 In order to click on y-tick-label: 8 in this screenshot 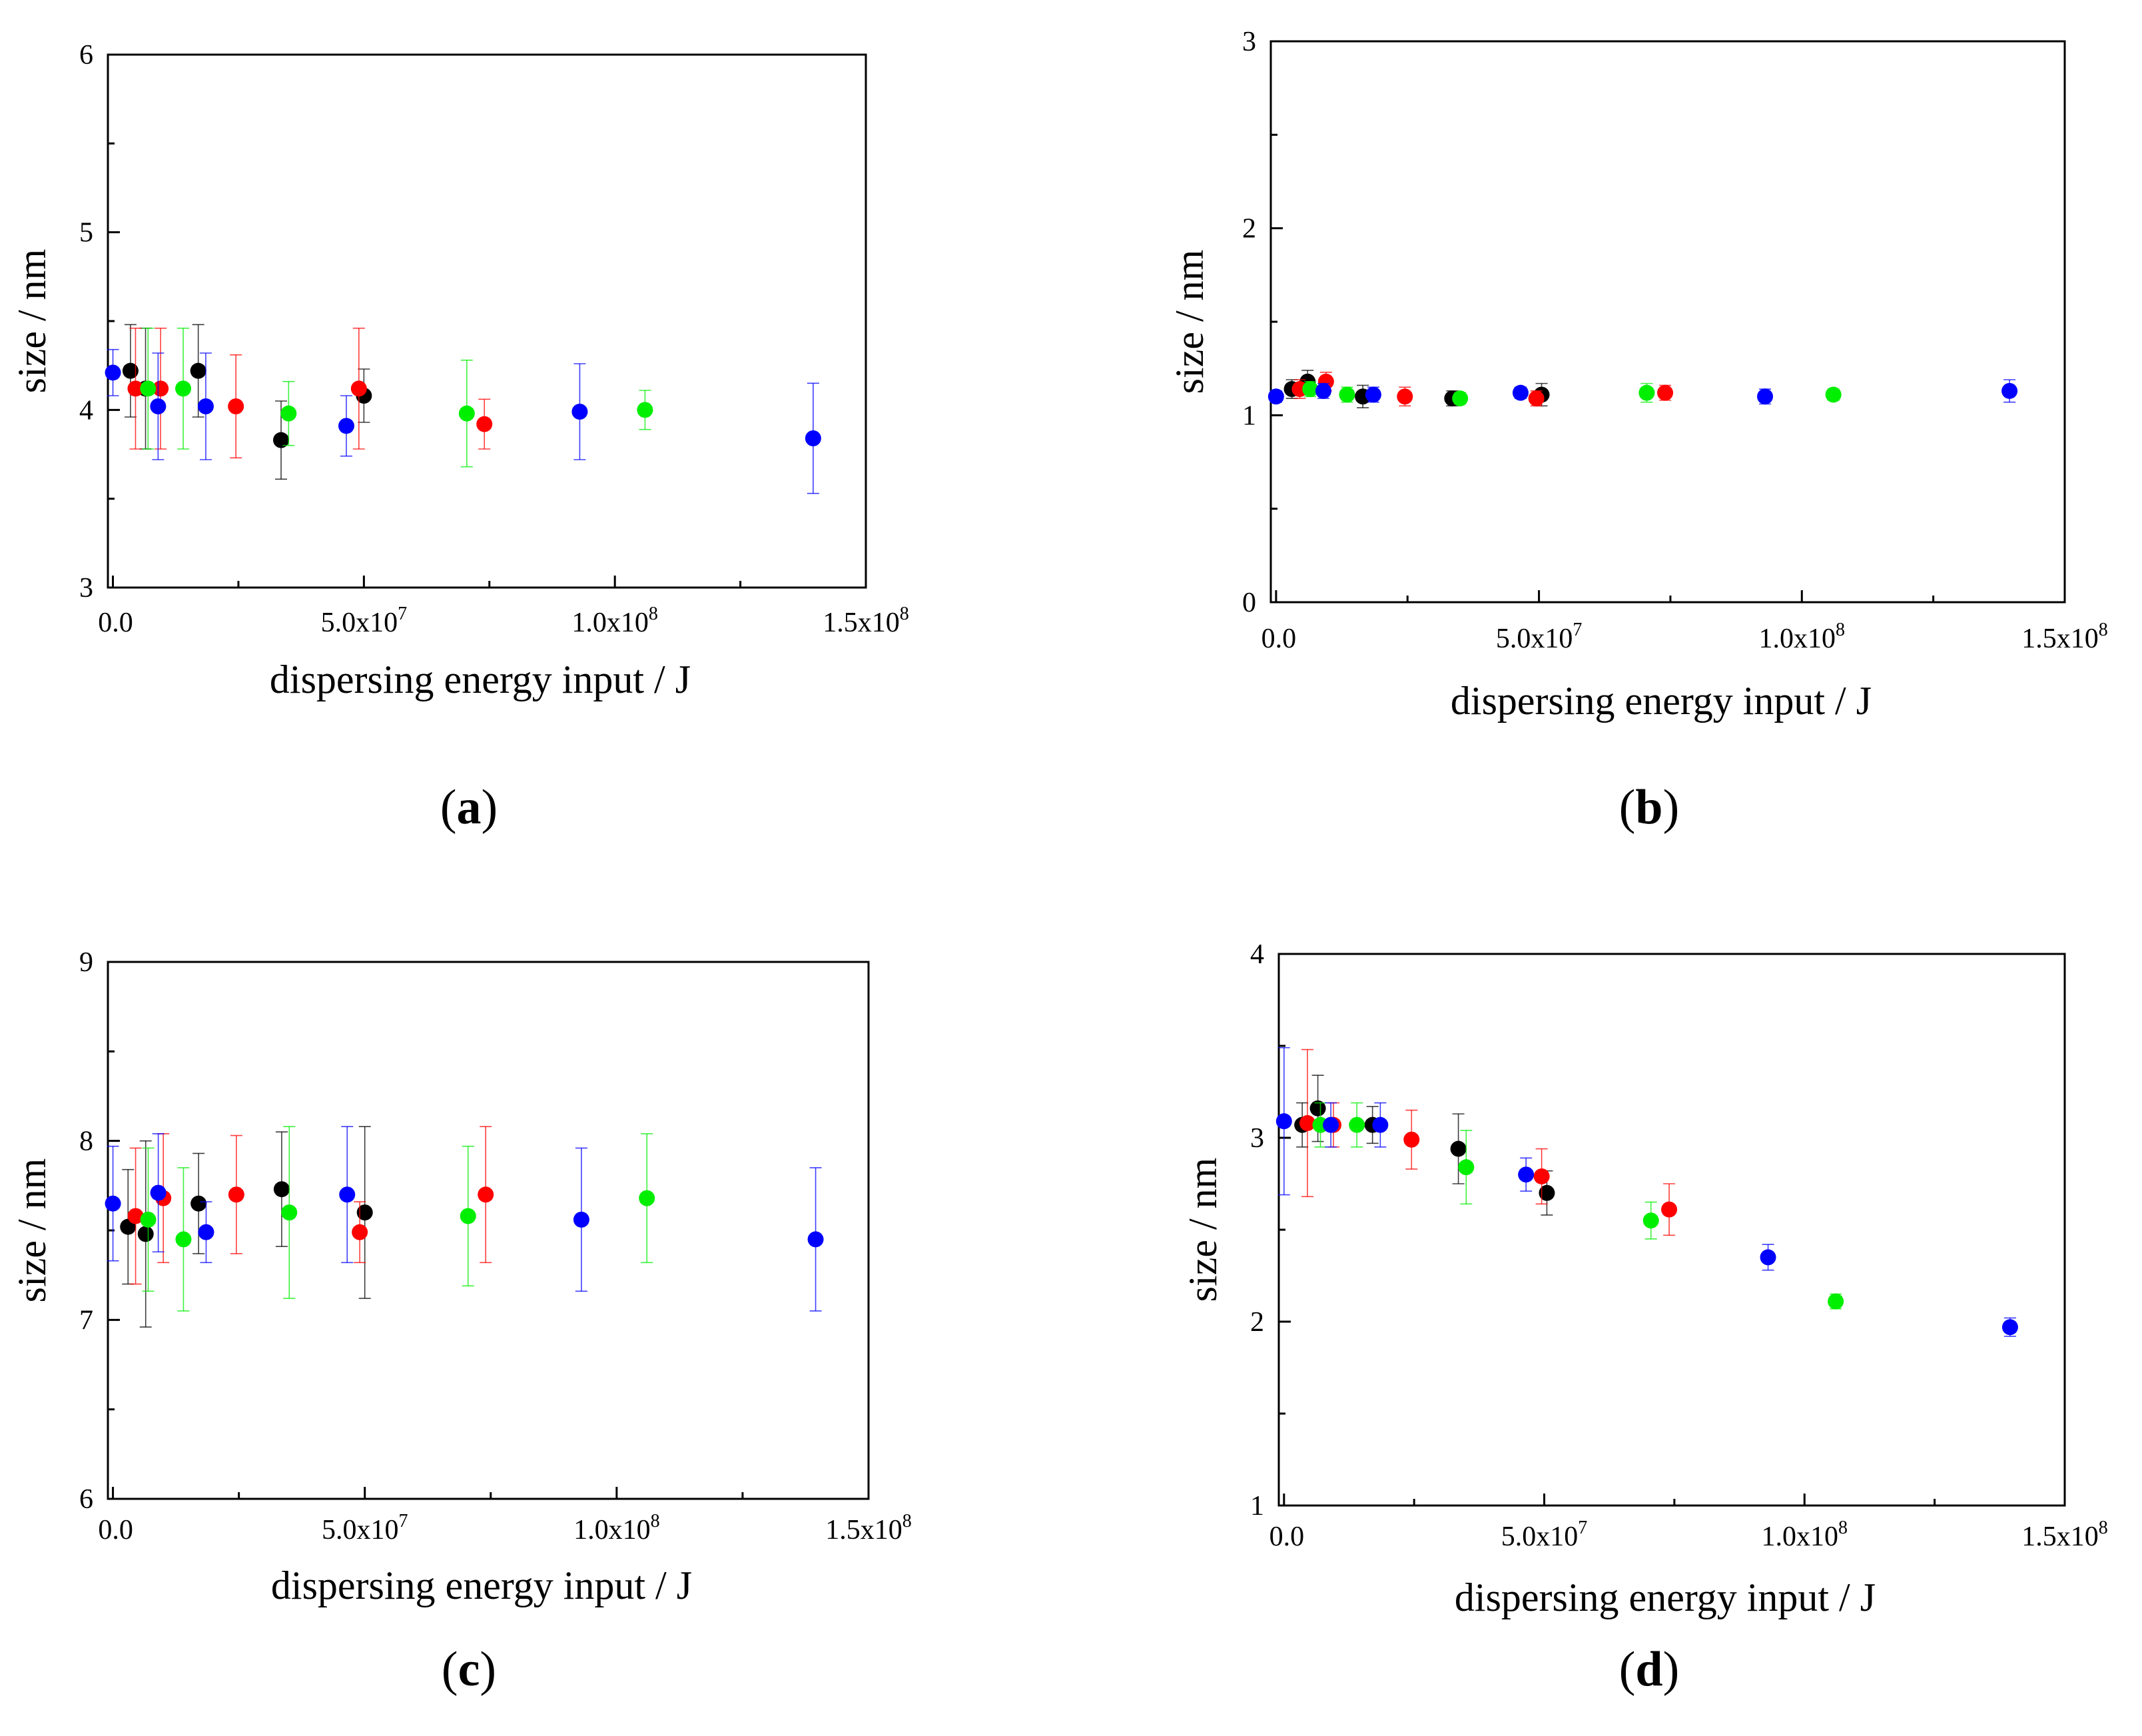, I will do `click(86, 1141)`.